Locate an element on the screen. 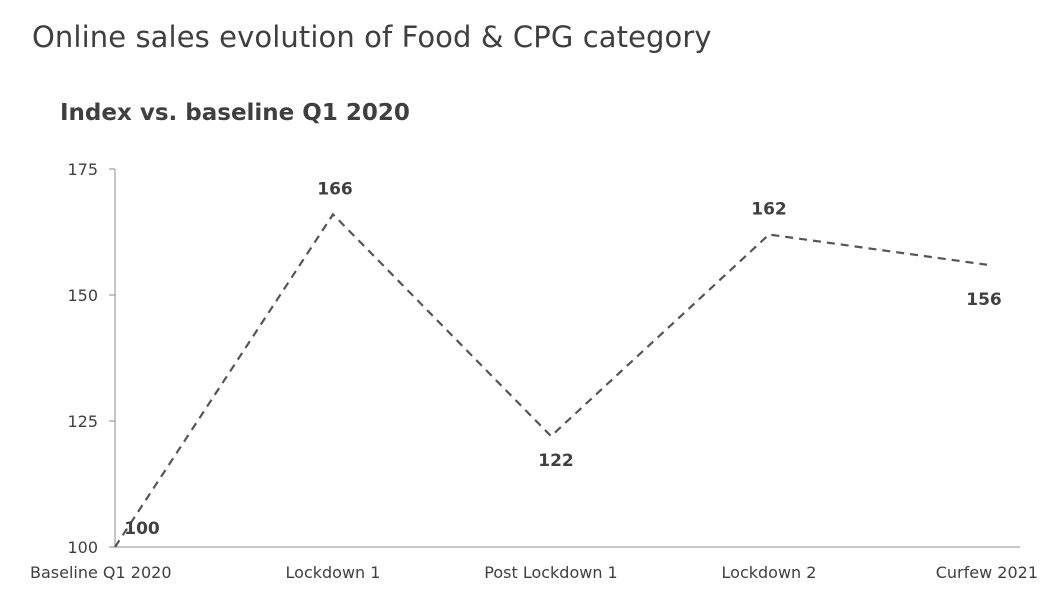  y-ticks: 100 125 150 175 is located at coordinates (91, 358).